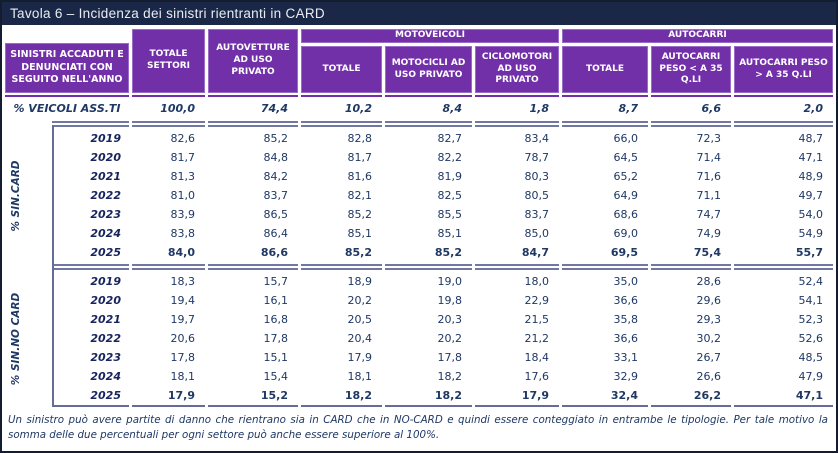  I want to click on header-moto-totale: TOTALE, so click(341, 69).